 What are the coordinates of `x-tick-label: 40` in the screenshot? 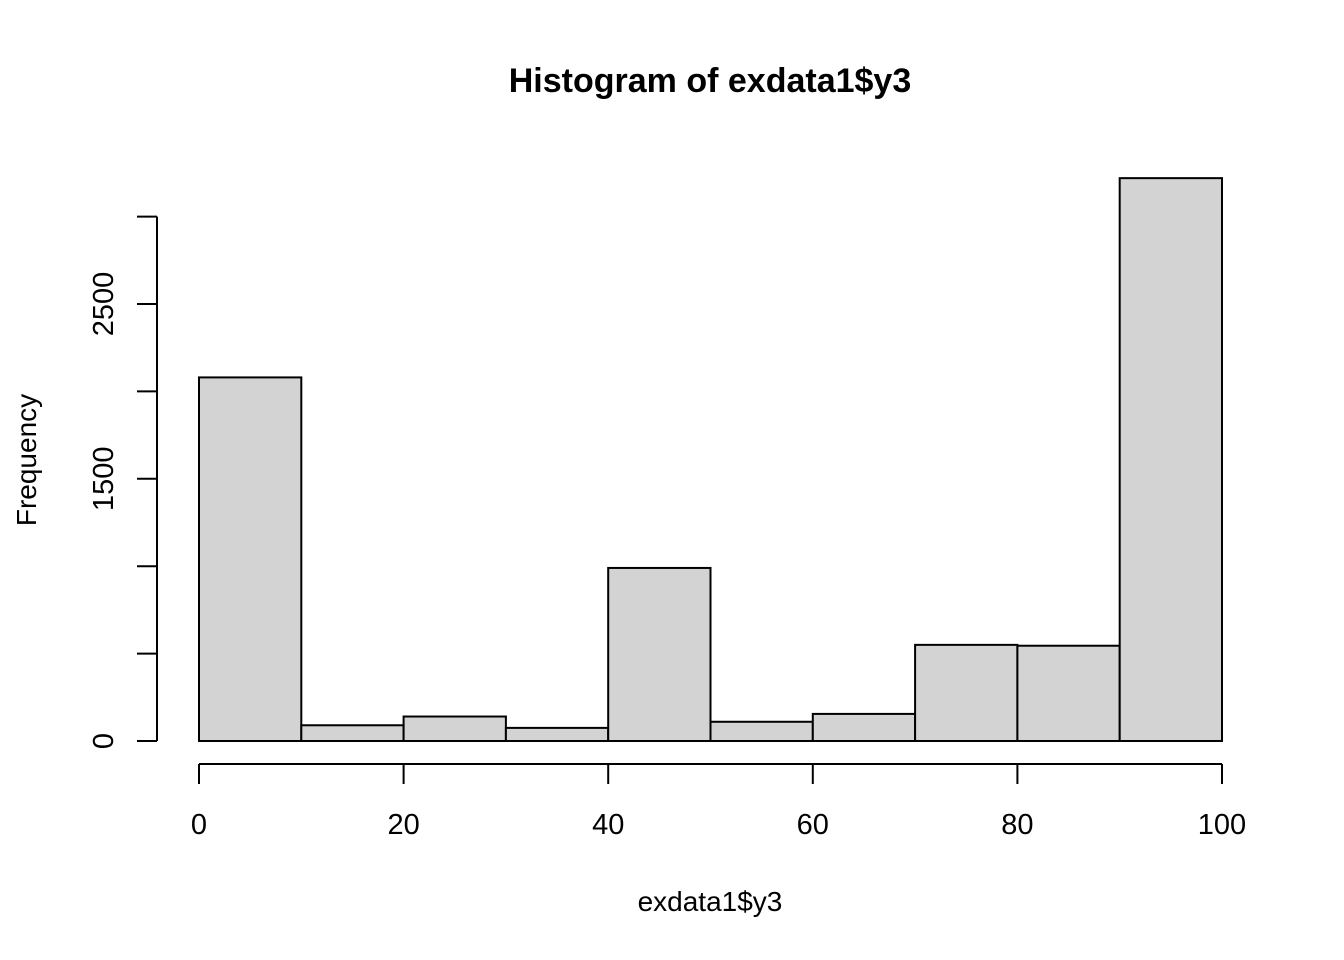 It's located at (608, 825).